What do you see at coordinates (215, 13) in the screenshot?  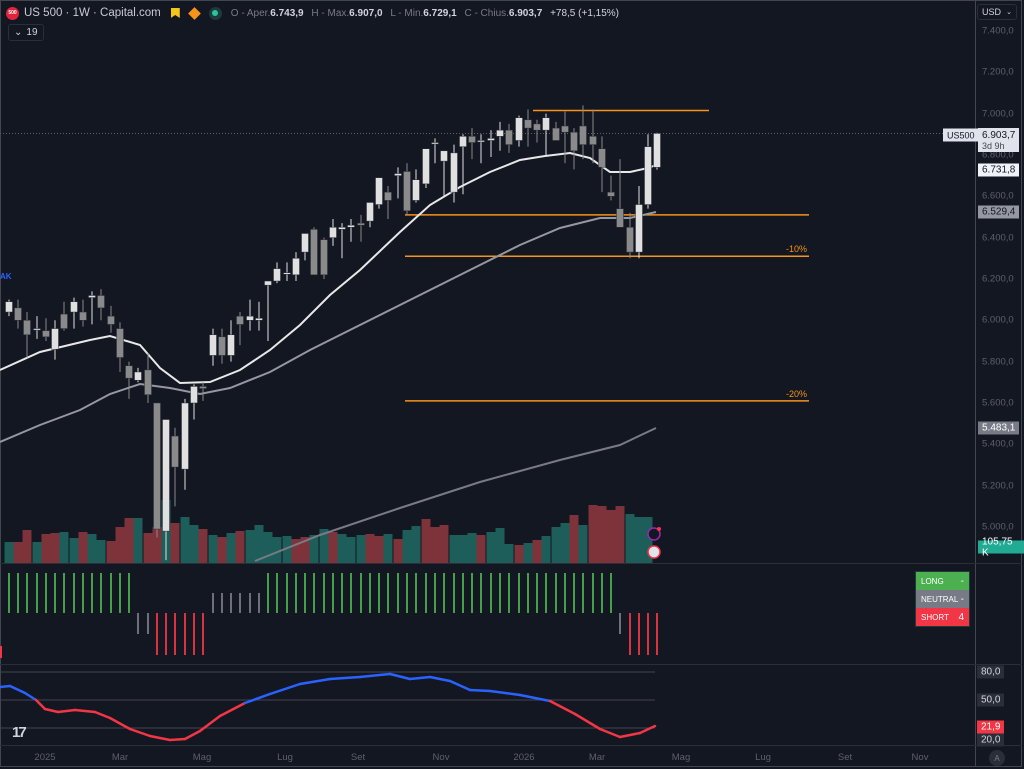 I see `market-status-icon` at bounding box center [215, 13].